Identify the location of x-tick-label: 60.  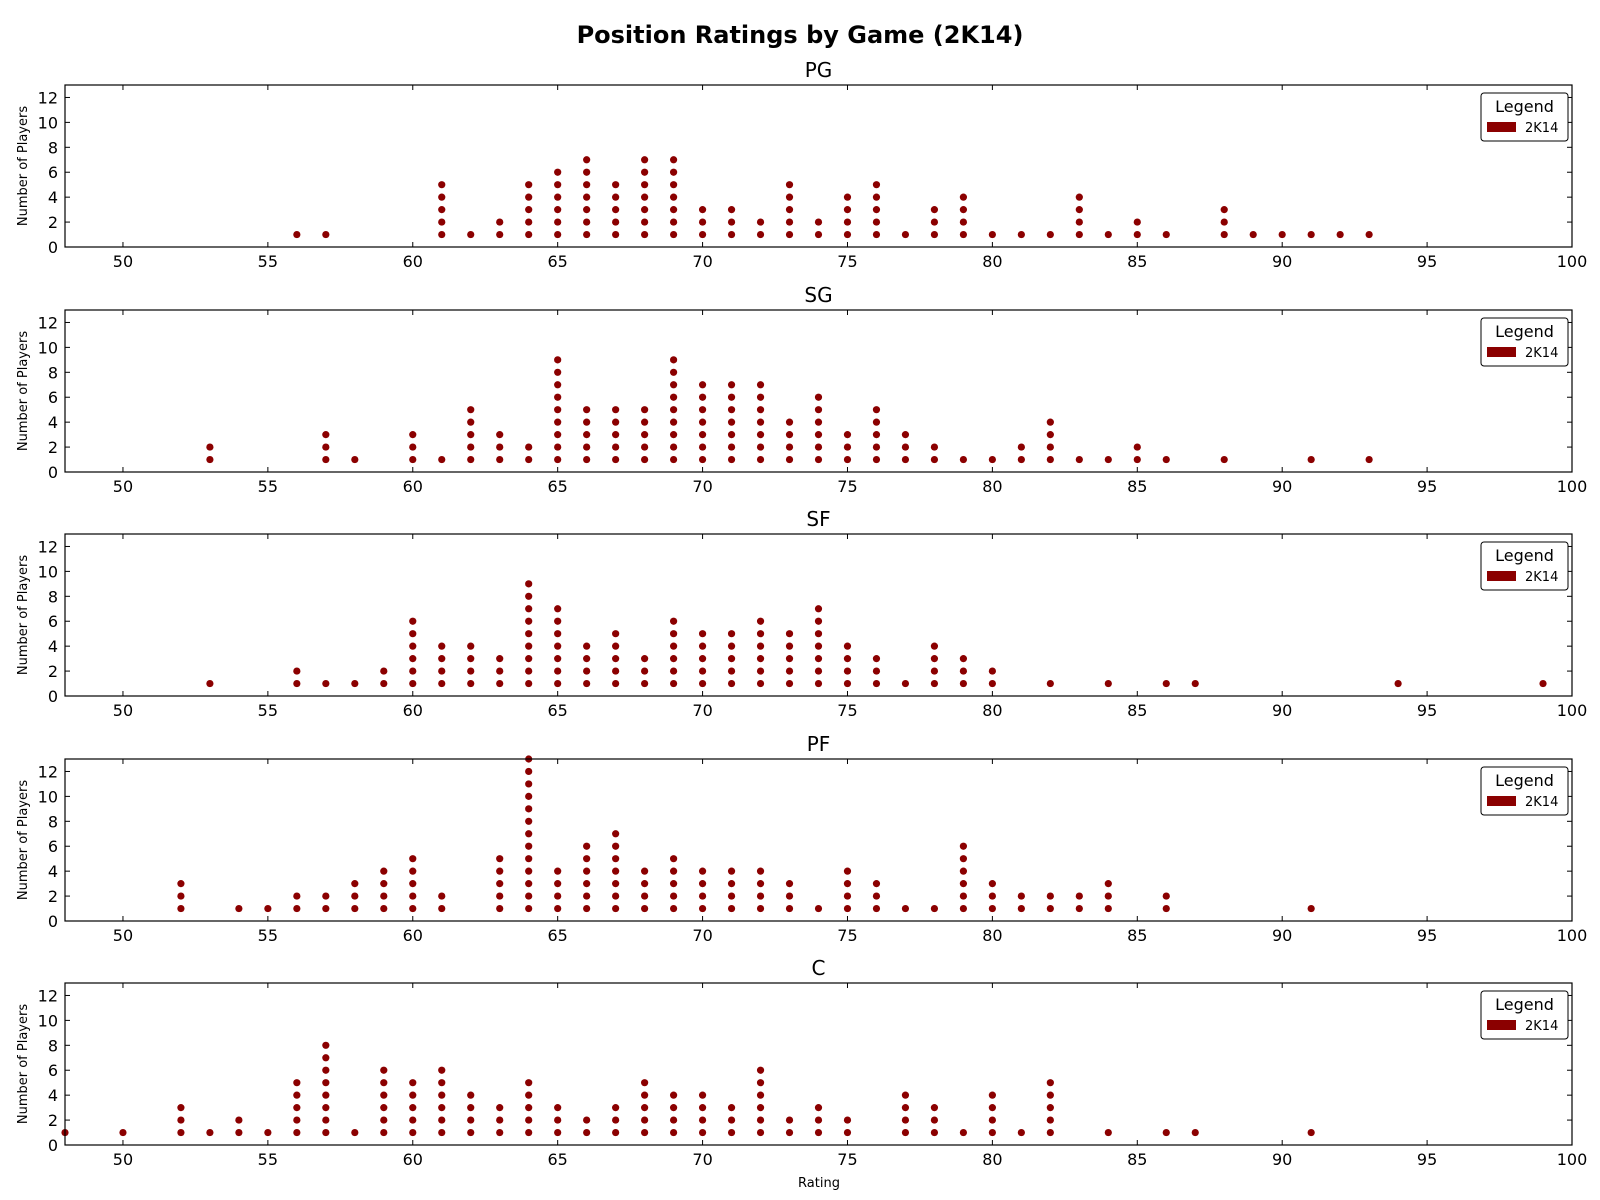
(413, 261).